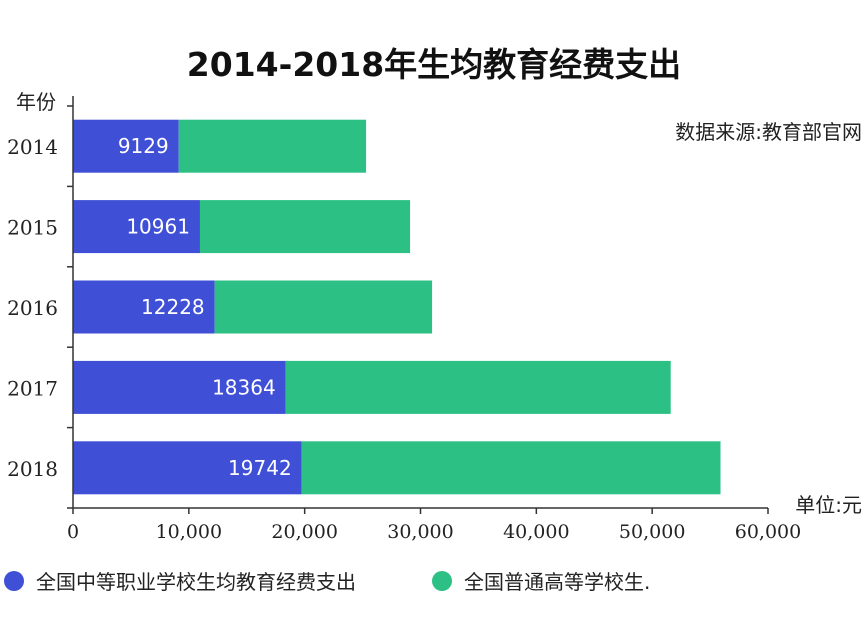  I want to click on bar-university-2014, so click(272, 146).